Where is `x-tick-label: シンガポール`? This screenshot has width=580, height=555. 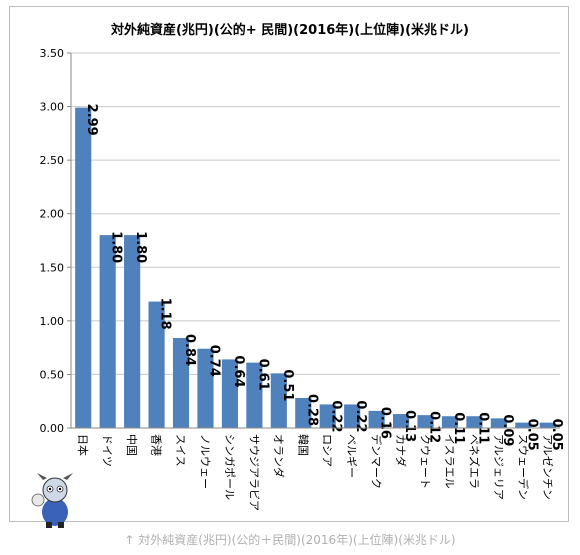
x-tick-label: シンガポール is located at coordinates (229, 467).